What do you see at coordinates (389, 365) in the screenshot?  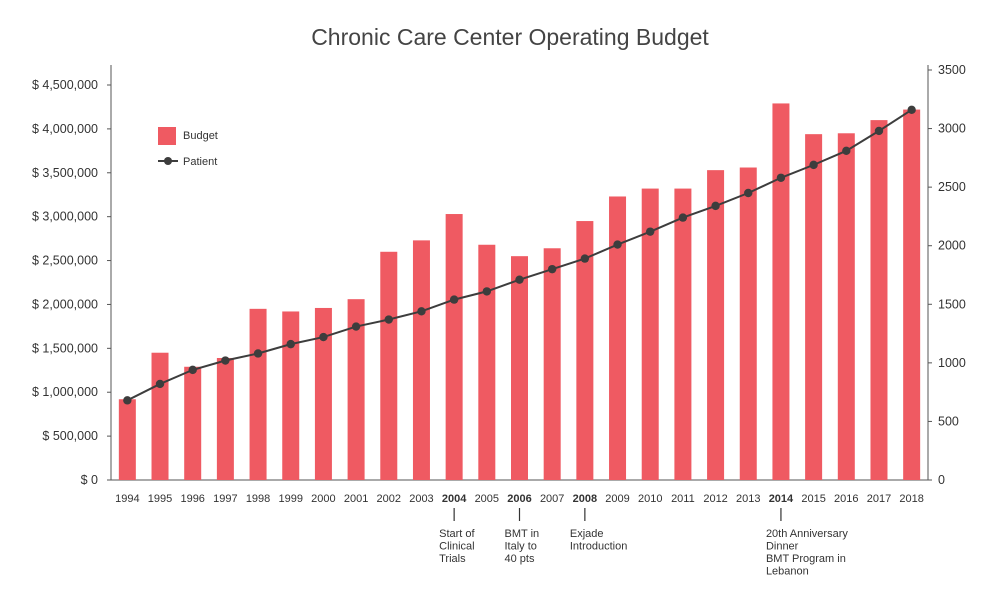 I see `budget-bar-2002` at bounding box center [389, 365].